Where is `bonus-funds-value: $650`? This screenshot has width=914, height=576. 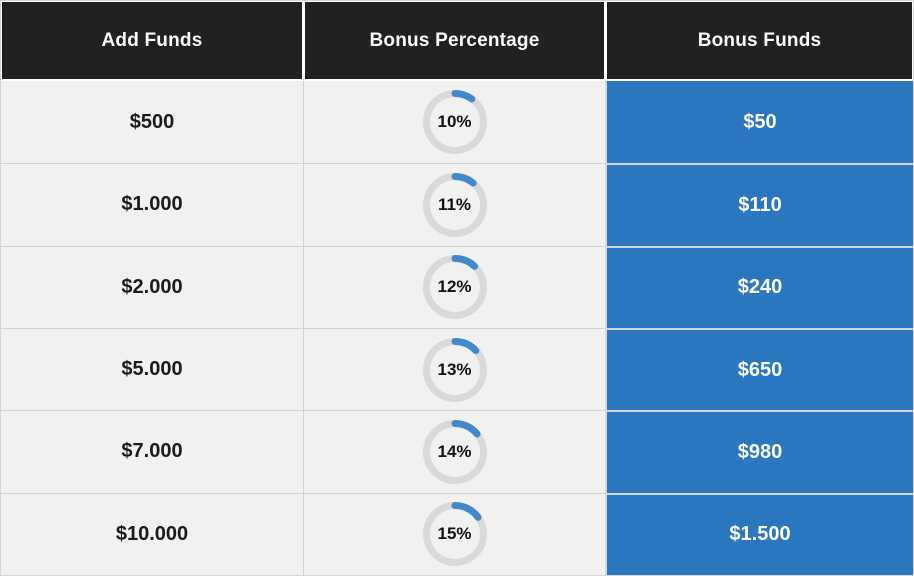 bonus-funds-value: $650 is located at coordinates (760, 369).